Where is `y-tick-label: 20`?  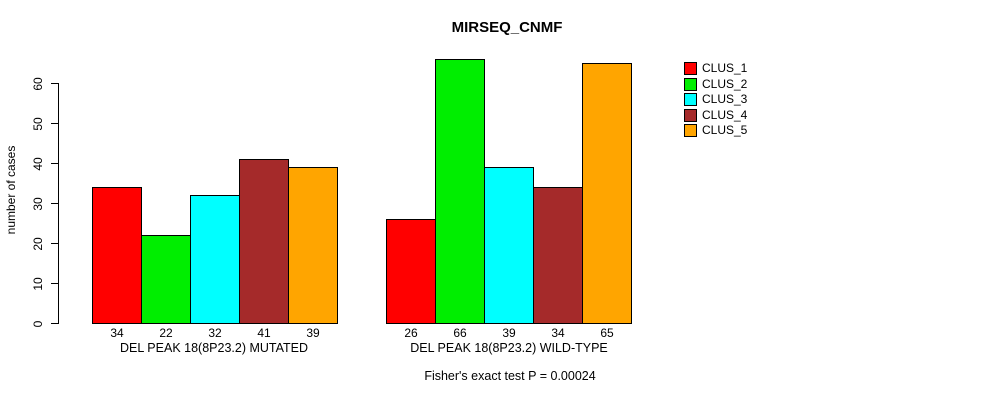
y-tick-label: 20 is located at coordinates (38, 243).